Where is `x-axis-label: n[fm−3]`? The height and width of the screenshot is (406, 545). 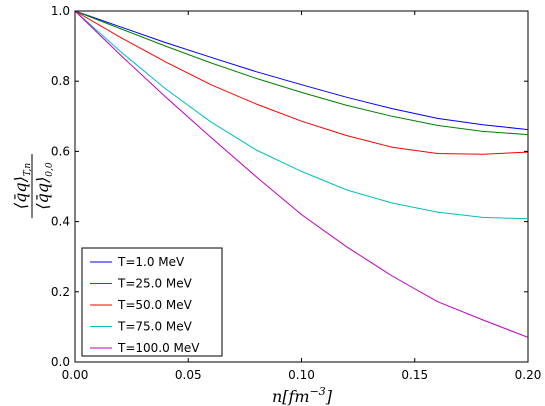
x-axis-label: n[fm−3] is located at coordinates (302, 395).